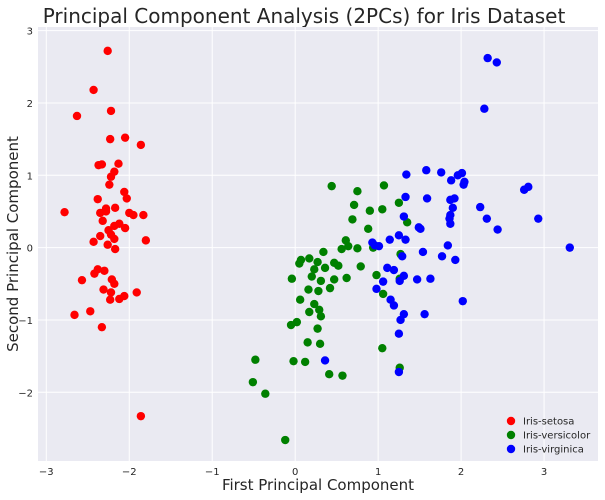 The image size is (605, 500). I want to click on x-tick-label: −2, so click(129, 472).